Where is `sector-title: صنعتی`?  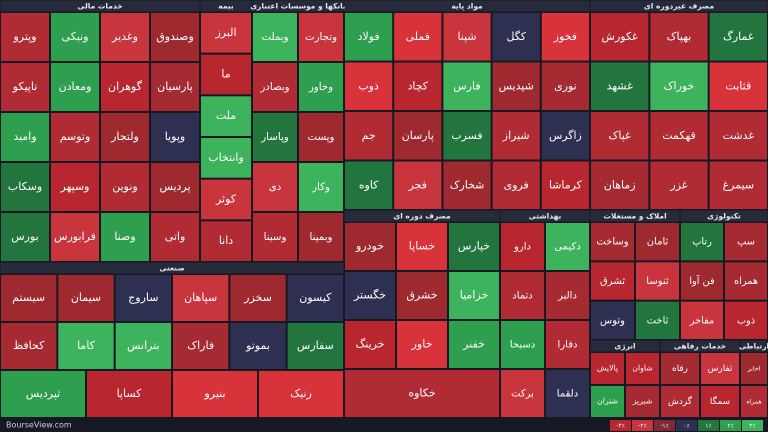 sector-title: صنعتی is located at coordinates (171, 268).